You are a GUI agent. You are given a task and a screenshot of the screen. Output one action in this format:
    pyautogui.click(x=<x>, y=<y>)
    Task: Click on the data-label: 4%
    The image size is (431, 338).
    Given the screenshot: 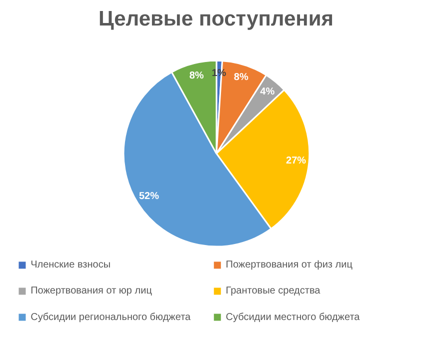 What is the action you would take?
    pyautogui.click(x=267, y=92)
    